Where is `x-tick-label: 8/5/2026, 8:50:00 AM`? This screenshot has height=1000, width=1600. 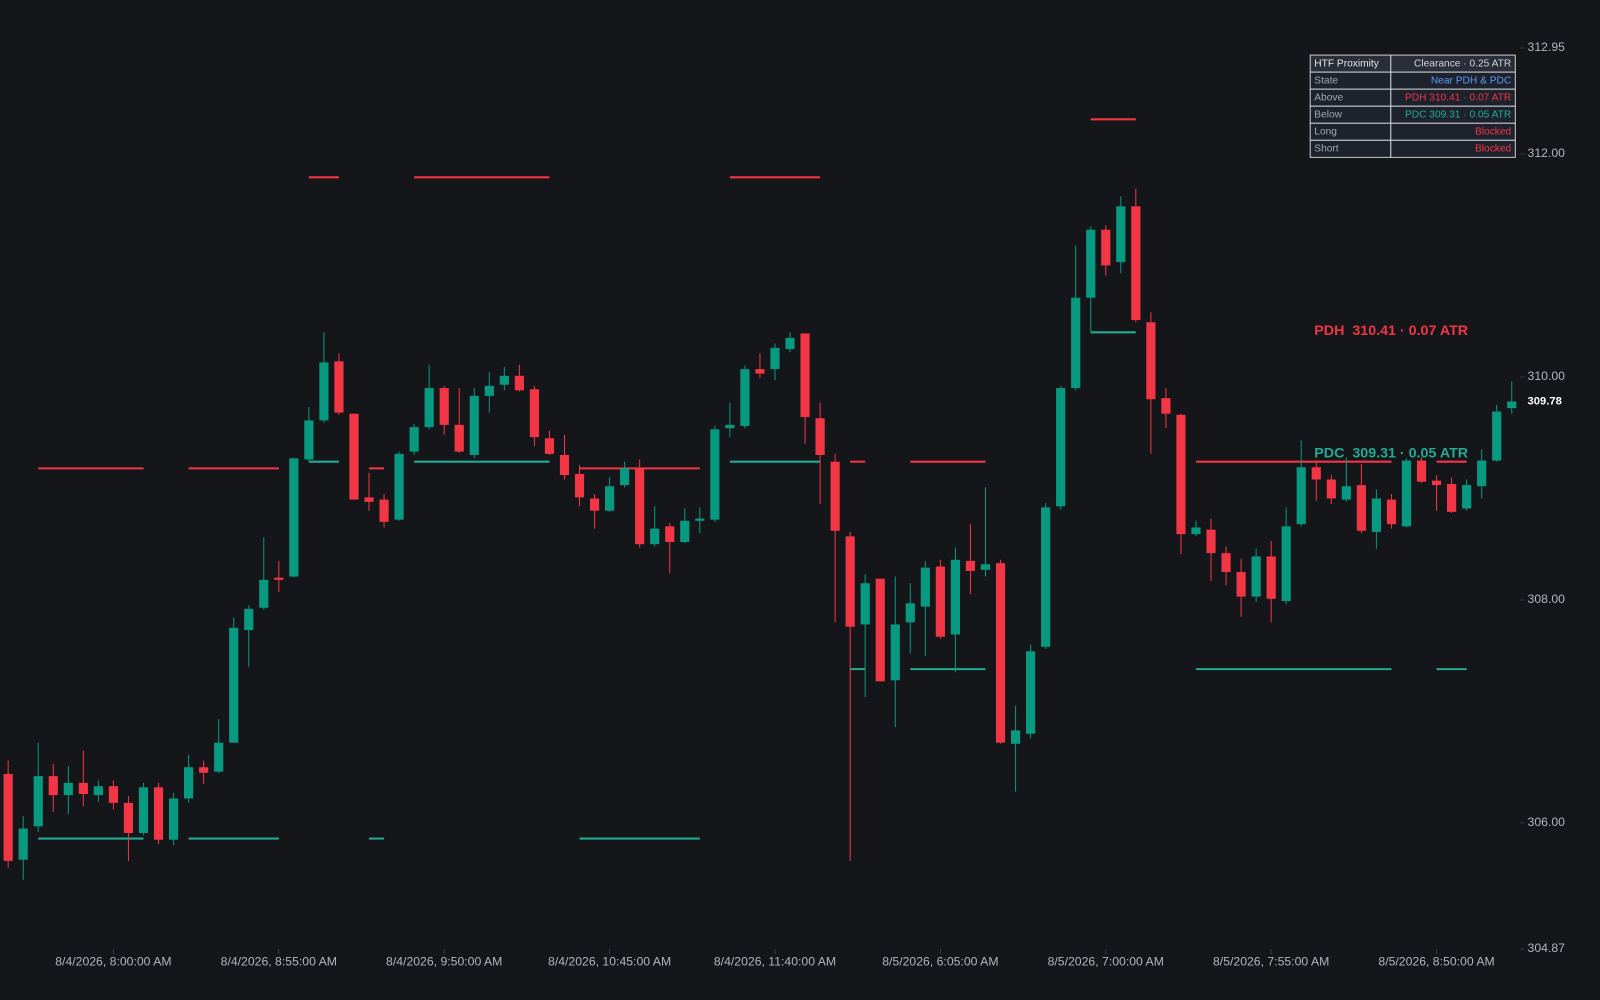
x-tick-label: 8/5/2026, 8:50:00 AM is located at coordinates (1436, 961).